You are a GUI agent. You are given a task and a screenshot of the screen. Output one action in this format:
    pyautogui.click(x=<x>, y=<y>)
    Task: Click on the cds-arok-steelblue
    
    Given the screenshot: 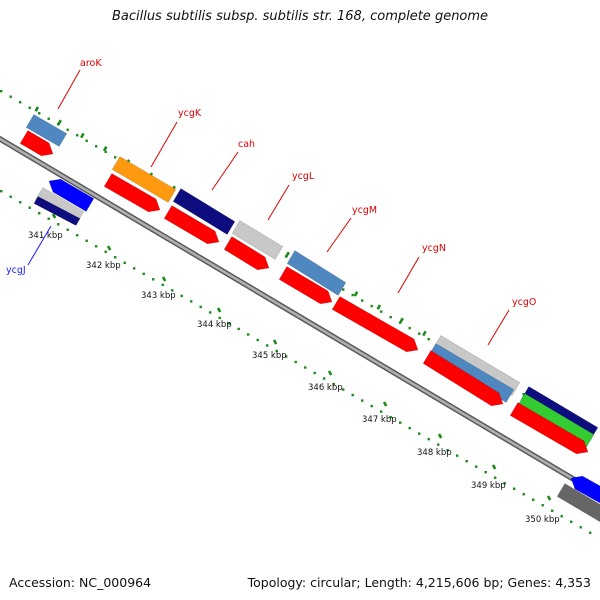 What is the action you would take?
    pyautogui.click(x=46, y=130)
    